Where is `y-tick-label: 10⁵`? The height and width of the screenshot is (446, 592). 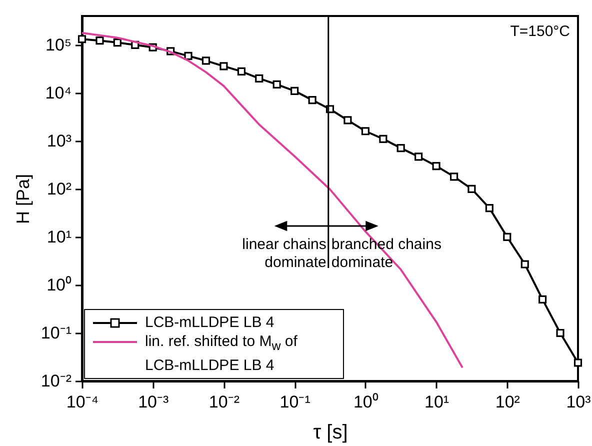 y-tick-label: 10⁵ is located at coordinates (59, 44).